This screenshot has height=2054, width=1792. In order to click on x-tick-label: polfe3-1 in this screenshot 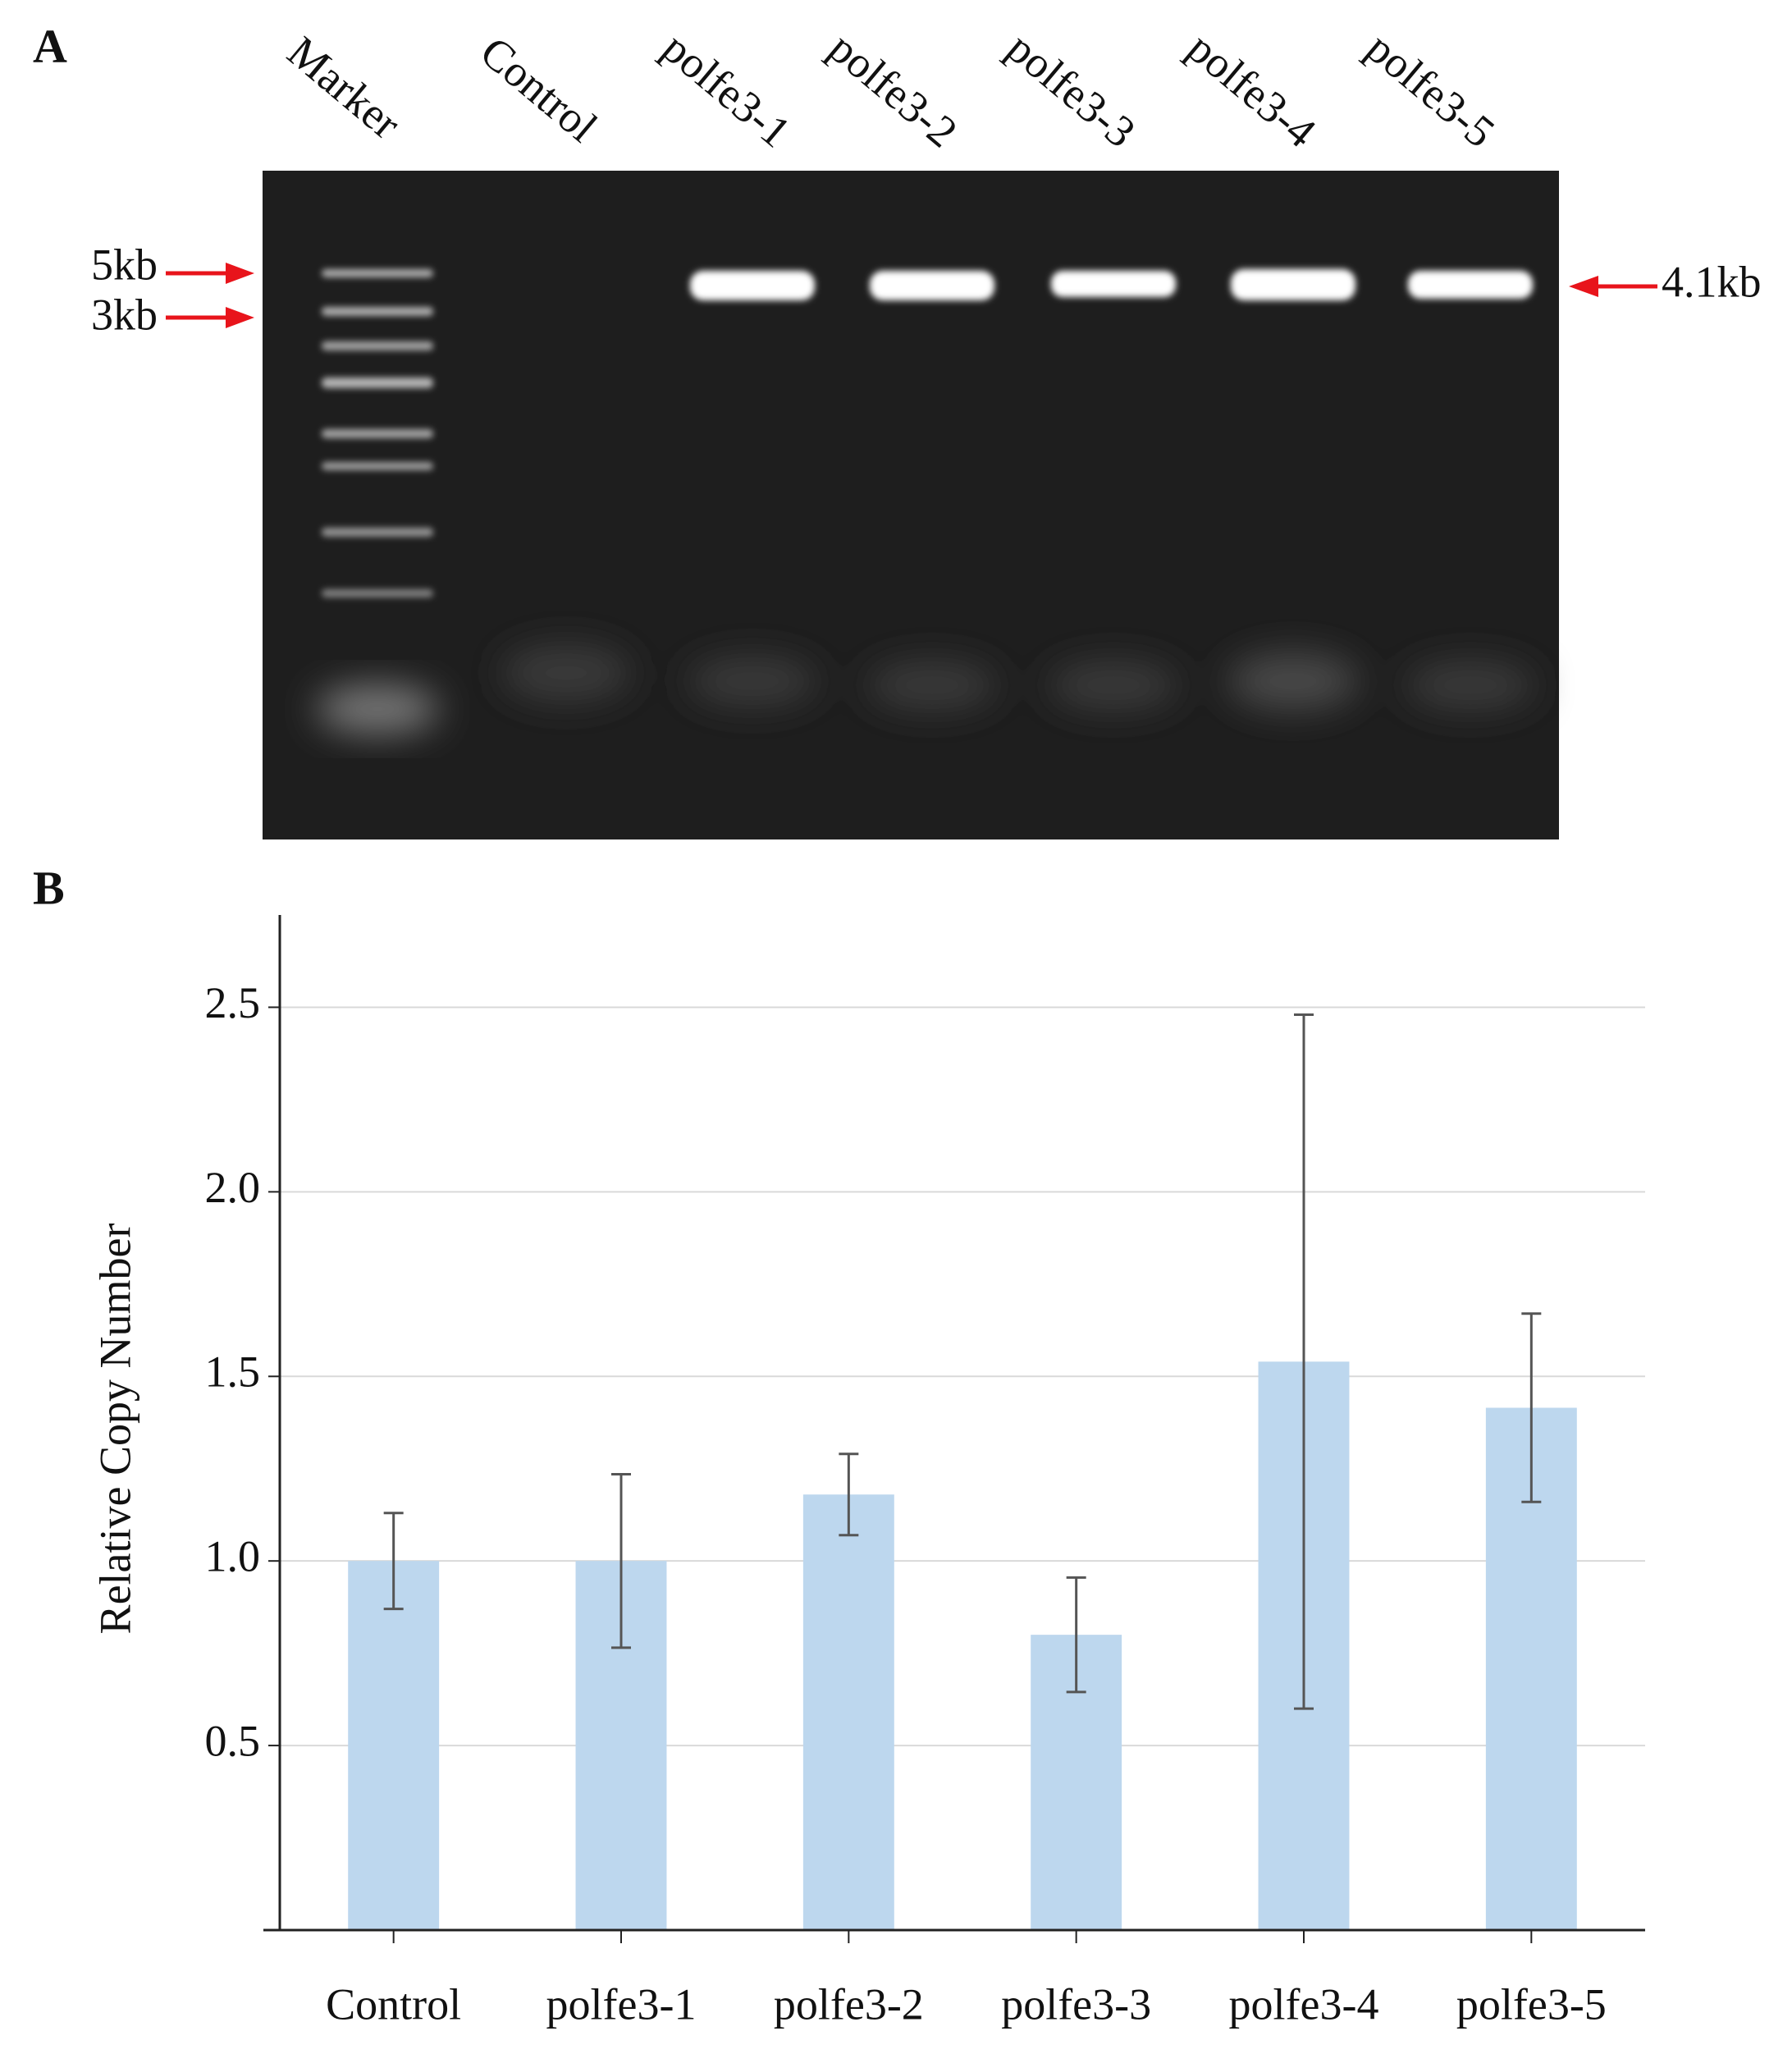, I will do `click(621, 2004)`.